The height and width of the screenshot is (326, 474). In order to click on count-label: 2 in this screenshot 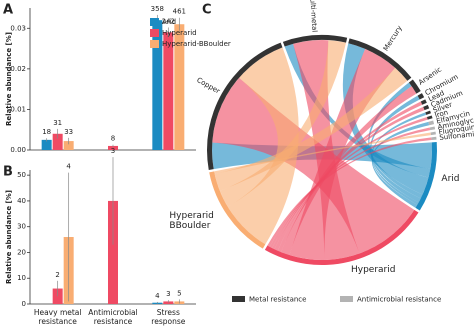, I will do `click(57, 275)`.